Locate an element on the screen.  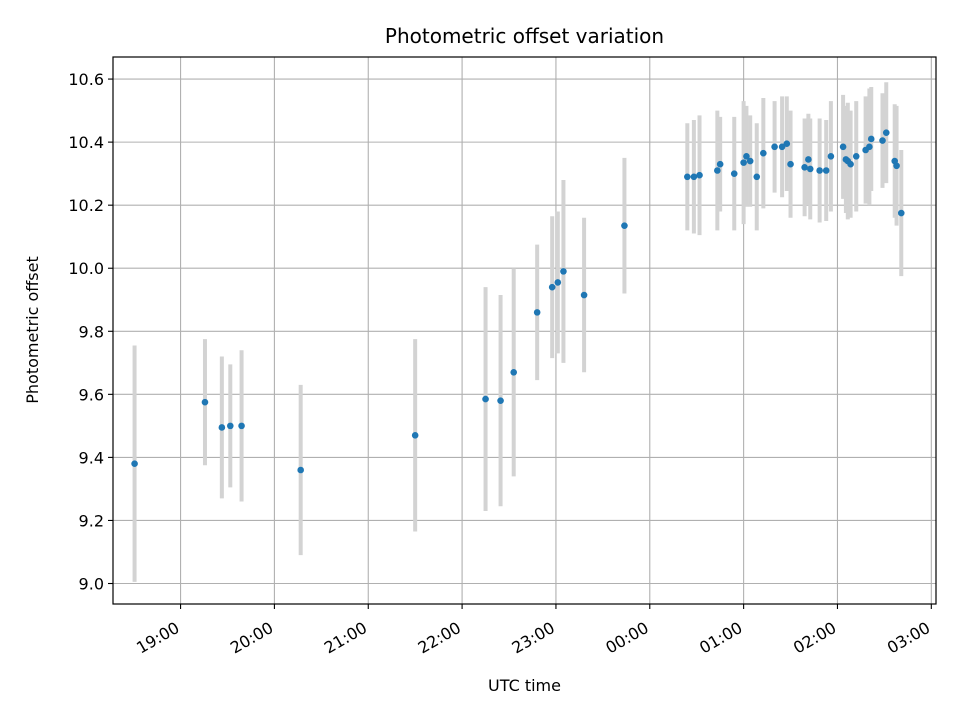
y-axis-ticks: 9.0 9.2 9.4 9.6 9.8 10.0 10.2 10.4 10.6 is located at coordinates (90, 332).